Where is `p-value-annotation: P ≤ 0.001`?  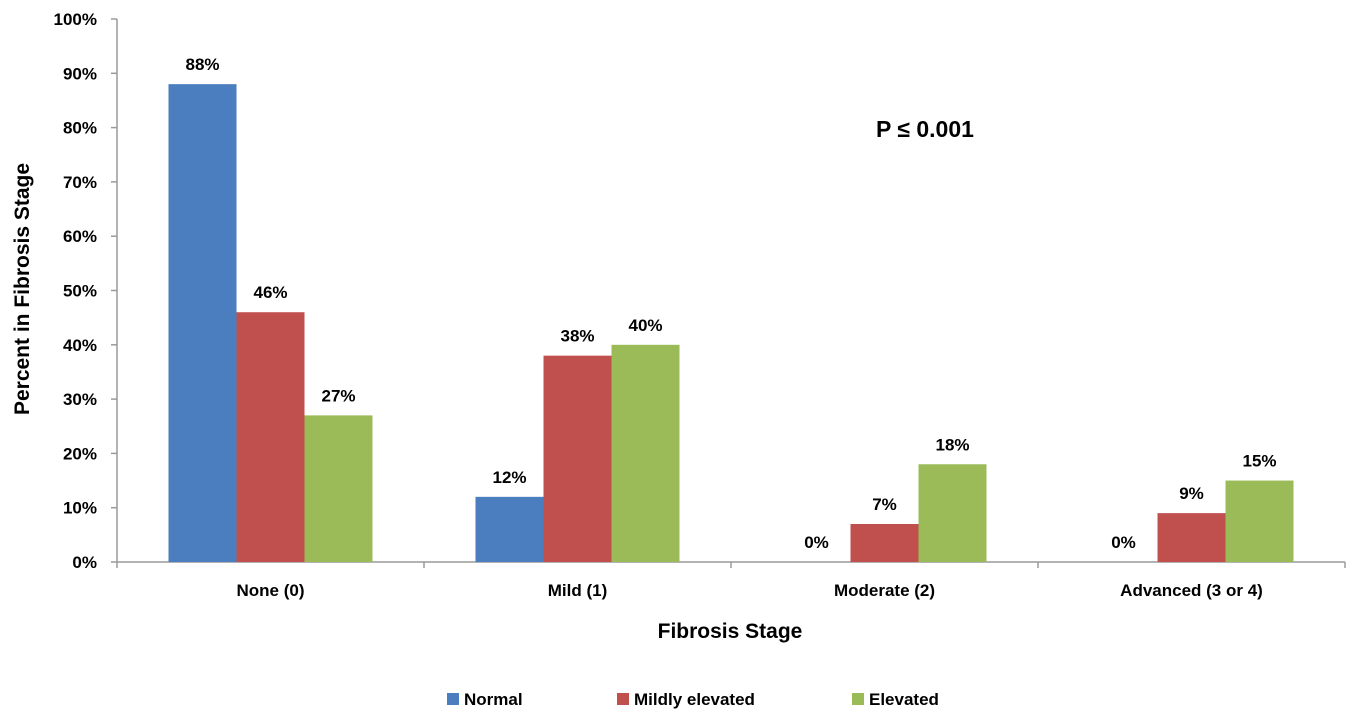 p-value-annotation: P ≤ 0.001 is located at coordinates (925, 129).